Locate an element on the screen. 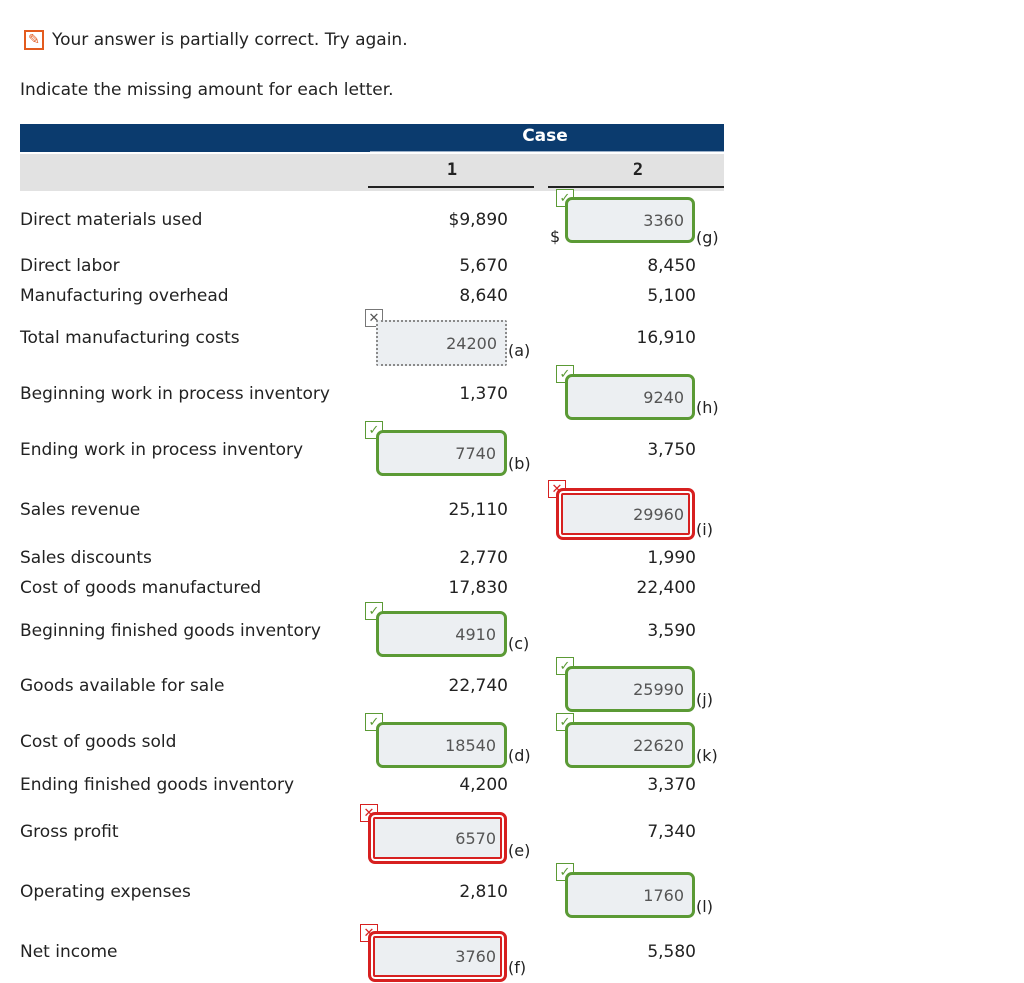 The image size is (1024, 983). column-header-band is located at coordinates (372, 172).